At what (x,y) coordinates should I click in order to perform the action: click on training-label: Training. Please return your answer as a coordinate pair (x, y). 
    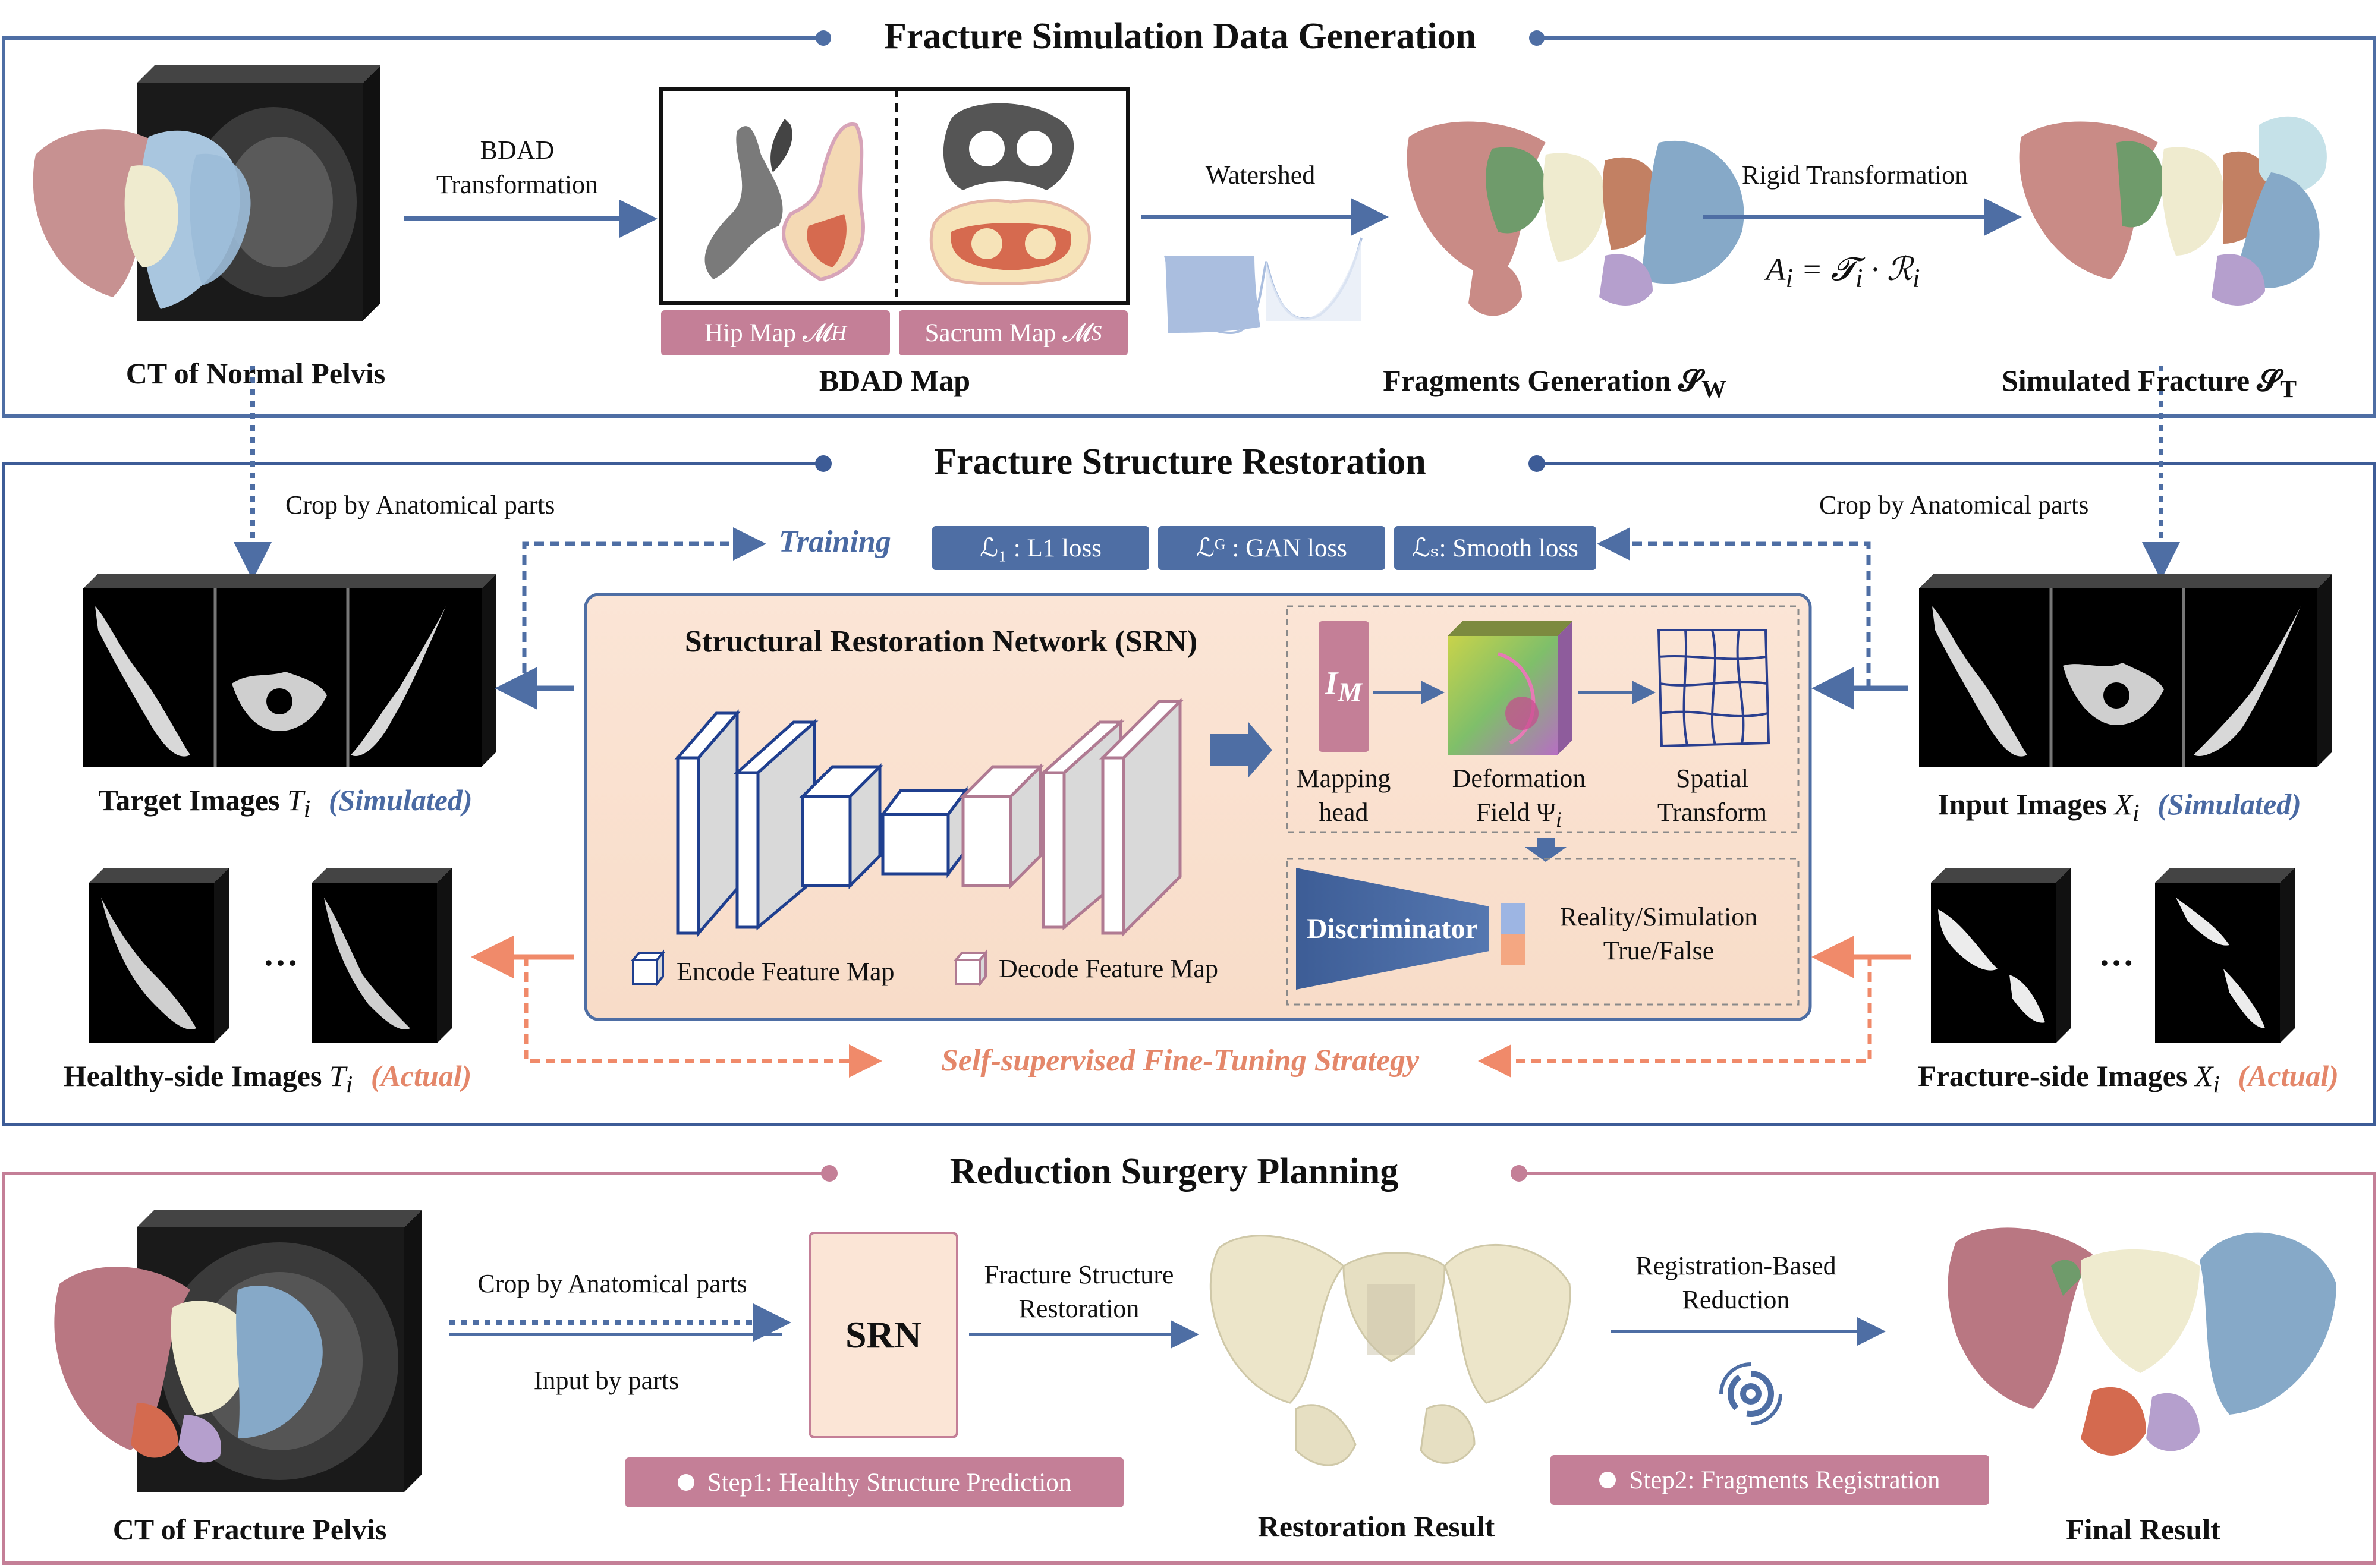
    Looking at the image, I should click on (835, 542).